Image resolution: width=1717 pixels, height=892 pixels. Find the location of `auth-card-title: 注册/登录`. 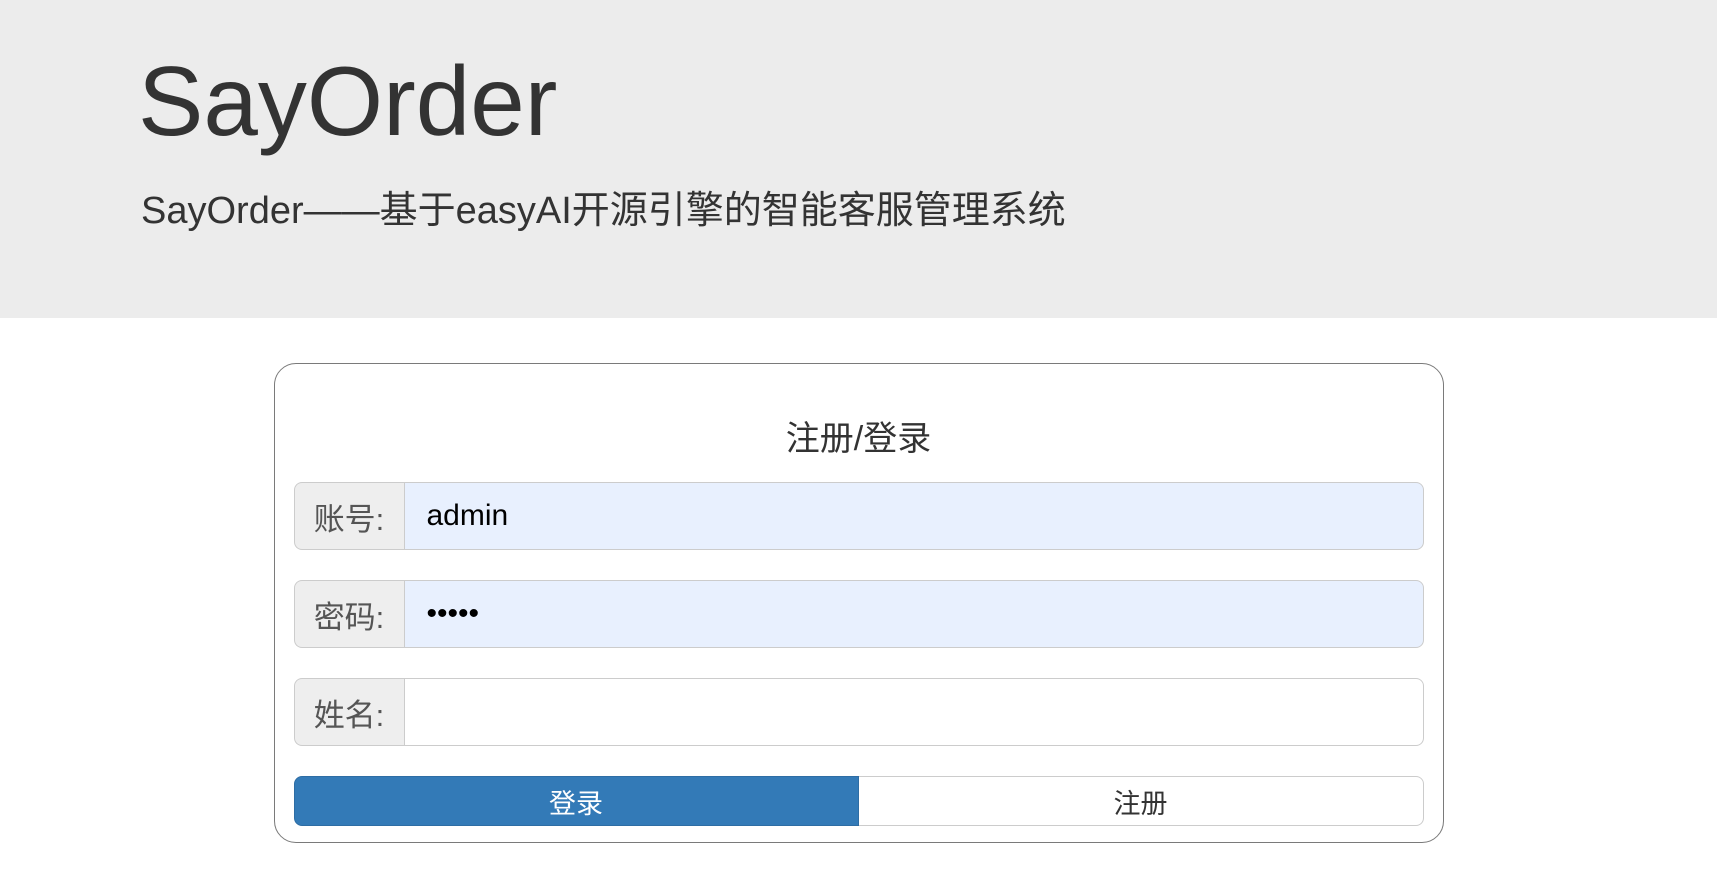

auth-card-title: 注册/登录 is located at coordinates (858, 439).